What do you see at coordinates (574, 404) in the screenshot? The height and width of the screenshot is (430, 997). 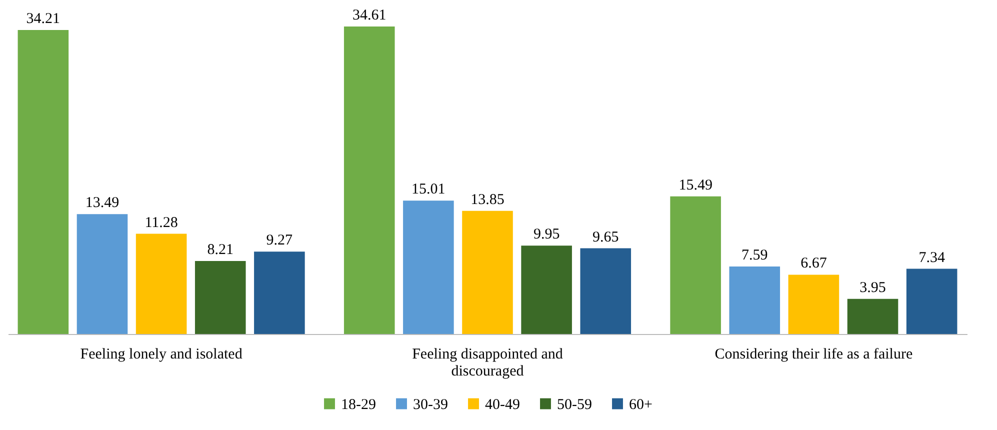 I see `legend-label: 50-59` at bounding box center [574, 404].